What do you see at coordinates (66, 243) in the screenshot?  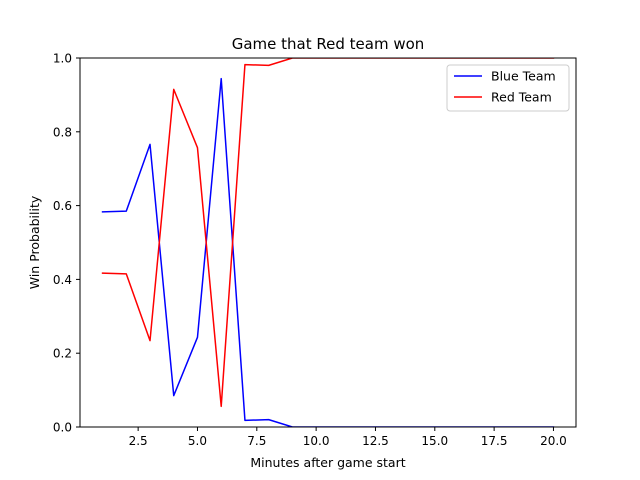 I see `y-axis: 0.0 0.2 0.4 0.6 0.8 1.0` at bounding box center [66, 243].